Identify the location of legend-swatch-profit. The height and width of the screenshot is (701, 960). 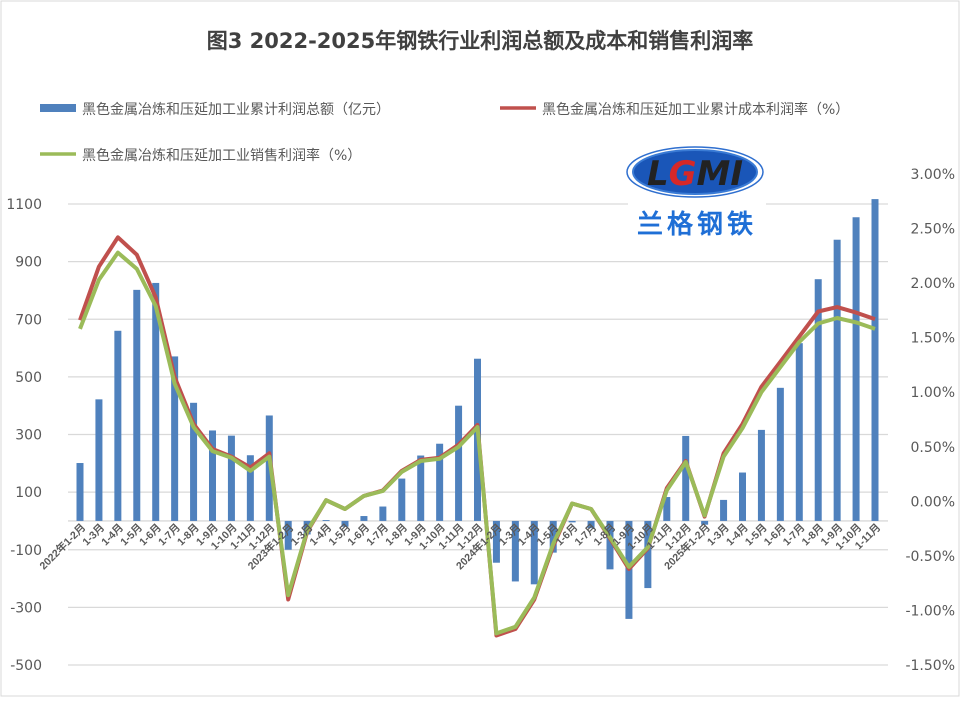
(58, 108).